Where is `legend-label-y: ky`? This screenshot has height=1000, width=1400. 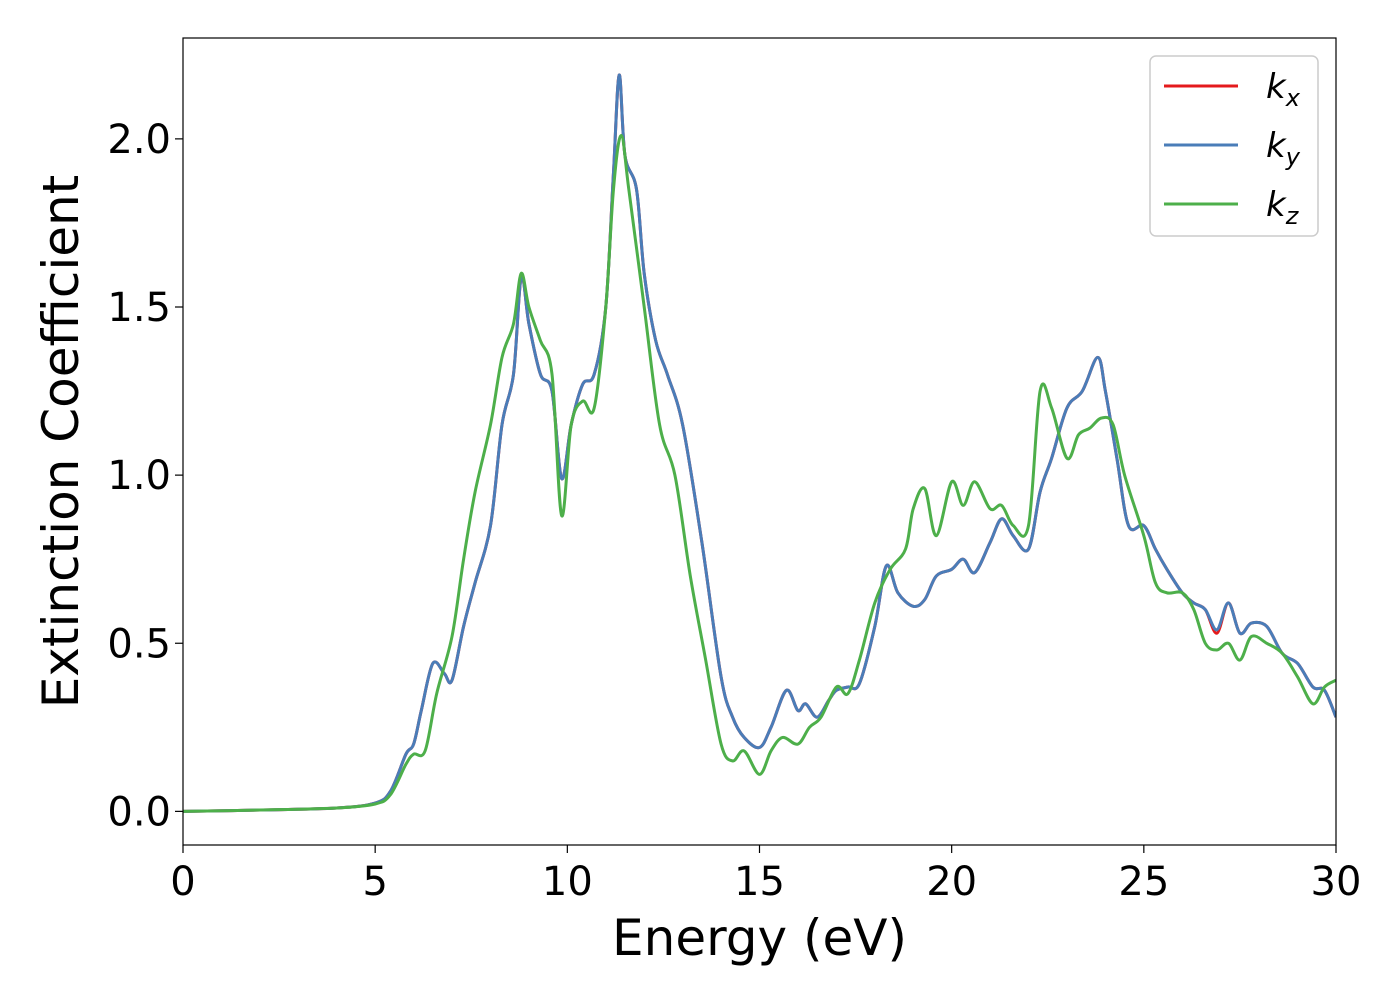 legend-label-y: ky is located at coordinates (1283, 148).